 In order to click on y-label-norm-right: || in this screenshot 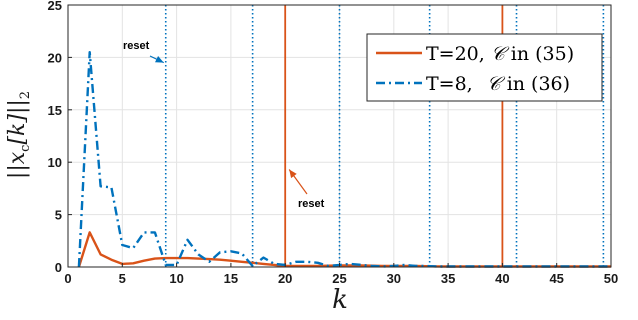, I will do `click(17, 106)`.